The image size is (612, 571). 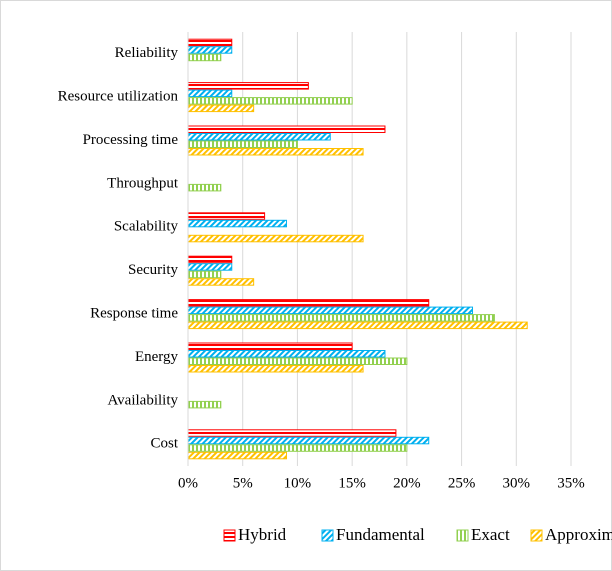 I want to click on y-tick-label: Response time, so click(x=134, y=314).